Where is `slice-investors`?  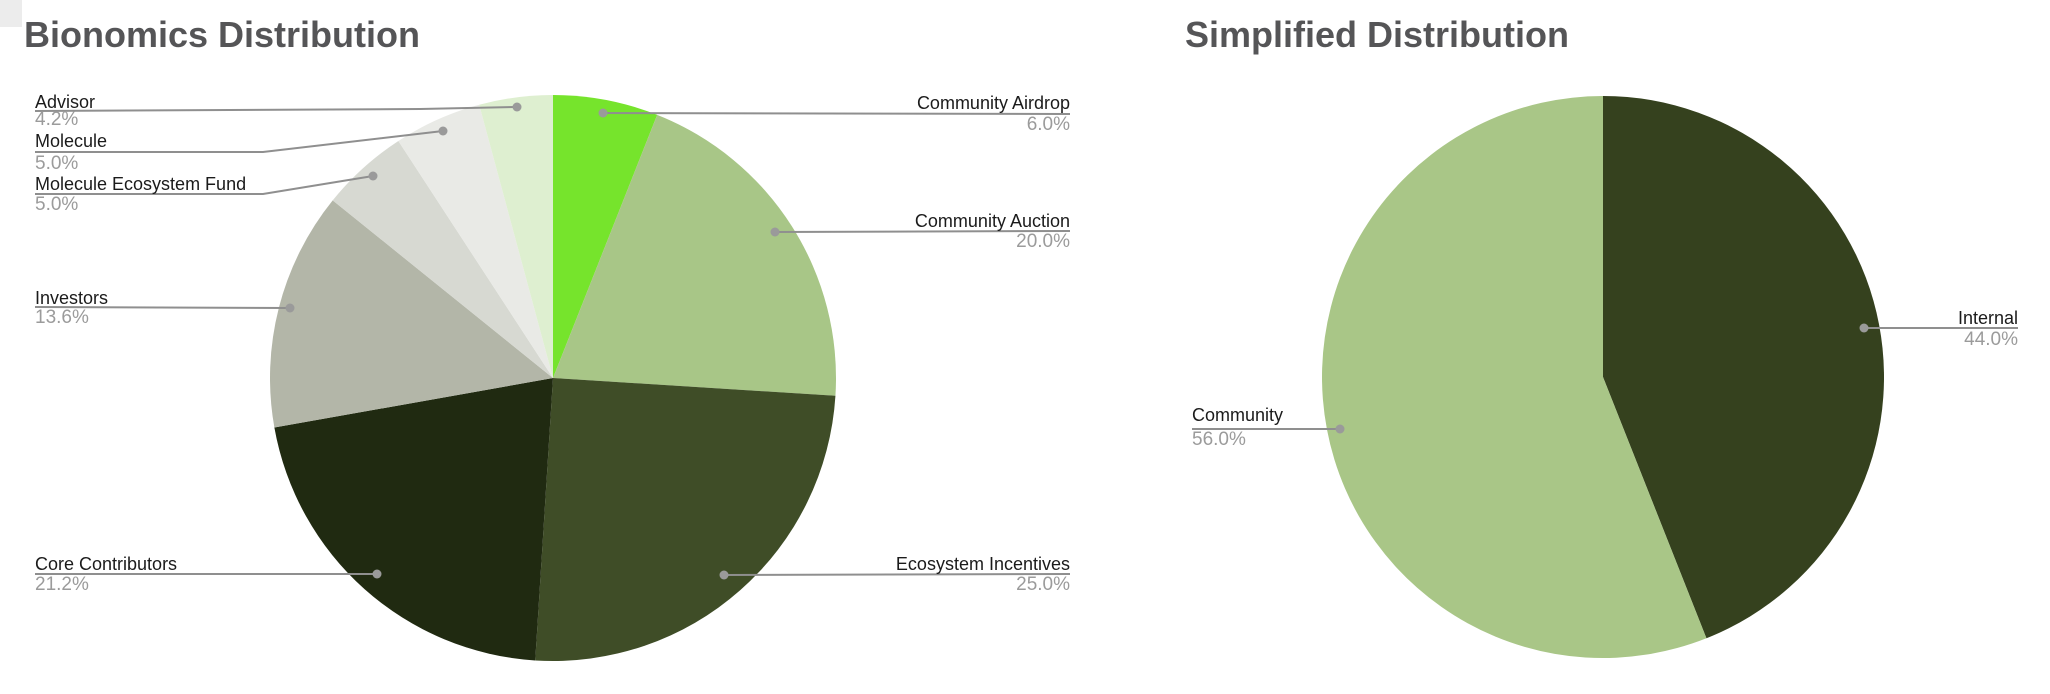 slice-investors is located at coordinates (411, 314).